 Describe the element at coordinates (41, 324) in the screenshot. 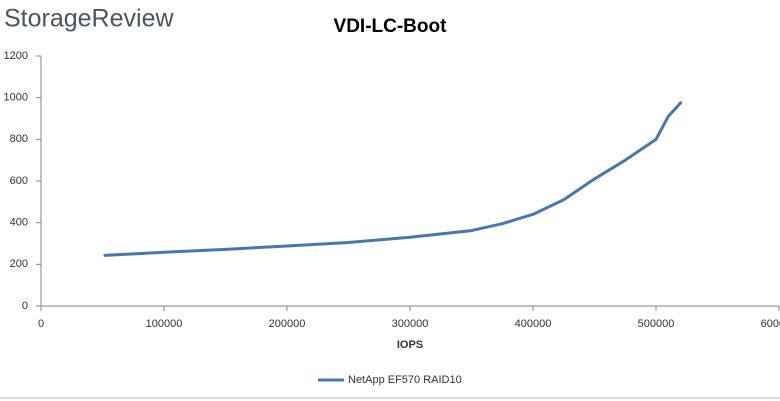

I see `x-tick-label: 0` at that location.